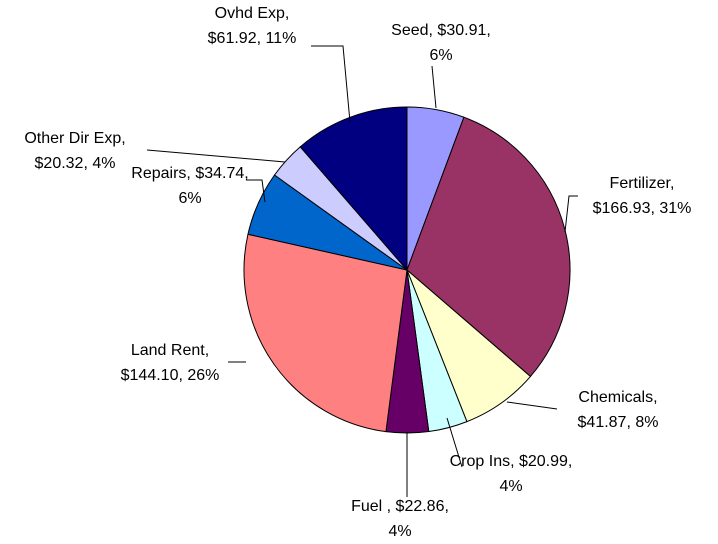 Image resolution: width=718 pixels, height=544 pixels. Describe the element at coordinates (252, 26) in the screenshot. I see `data-label: Ovhd Exp, $61.92, 11%` at that location.